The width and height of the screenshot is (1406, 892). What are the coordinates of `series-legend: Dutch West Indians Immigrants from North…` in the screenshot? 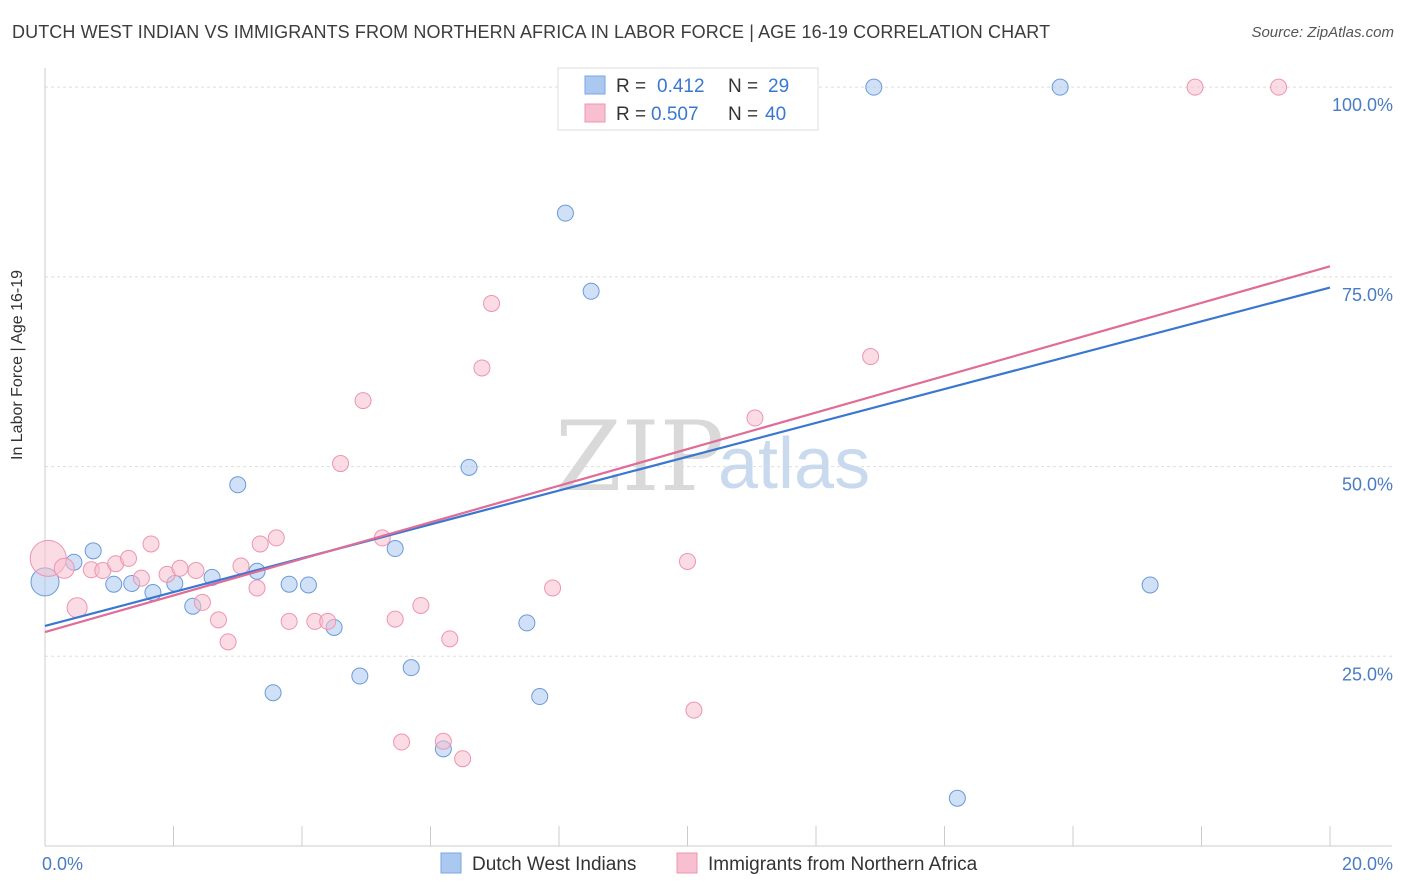 It's located at (709, 863).